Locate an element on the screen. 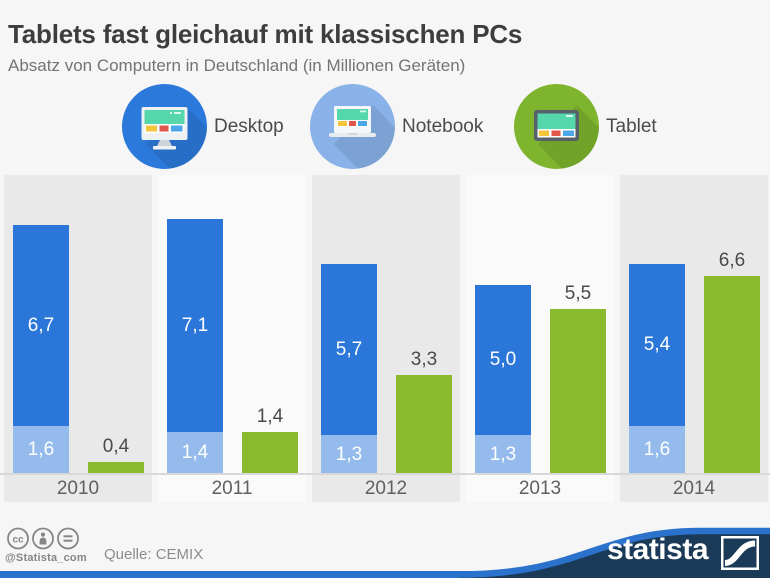 The width and height of the screenshot is (770, 578). statista-logo-mark is located at coordinates (740, 553).